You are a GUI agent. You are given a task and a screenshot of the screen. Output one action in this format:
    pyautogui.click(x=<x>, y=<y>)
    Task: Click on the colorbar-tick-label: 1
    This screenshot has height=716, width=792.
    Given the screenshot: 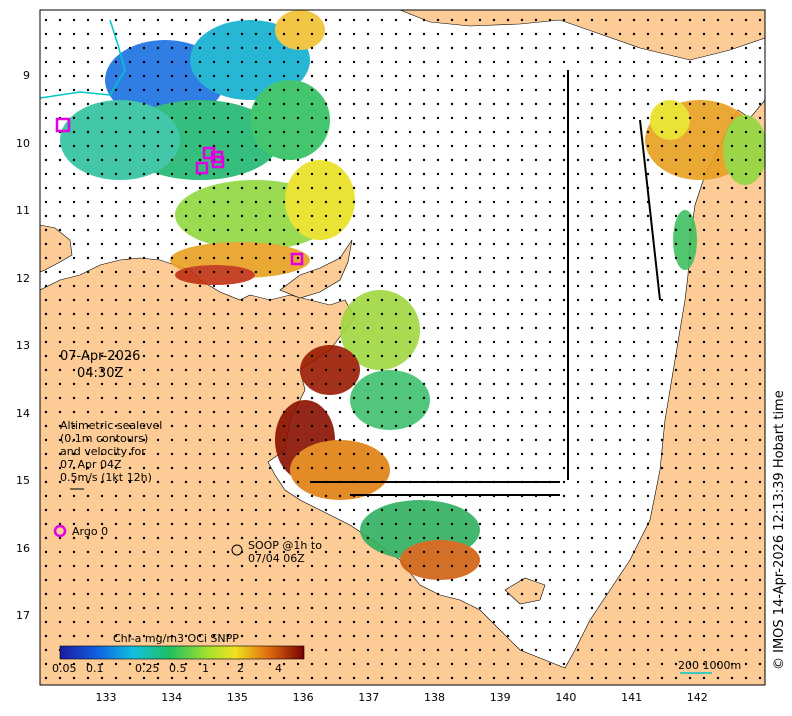 What is the action you would take?
    pyautogui.click(x=205, y=668)
    